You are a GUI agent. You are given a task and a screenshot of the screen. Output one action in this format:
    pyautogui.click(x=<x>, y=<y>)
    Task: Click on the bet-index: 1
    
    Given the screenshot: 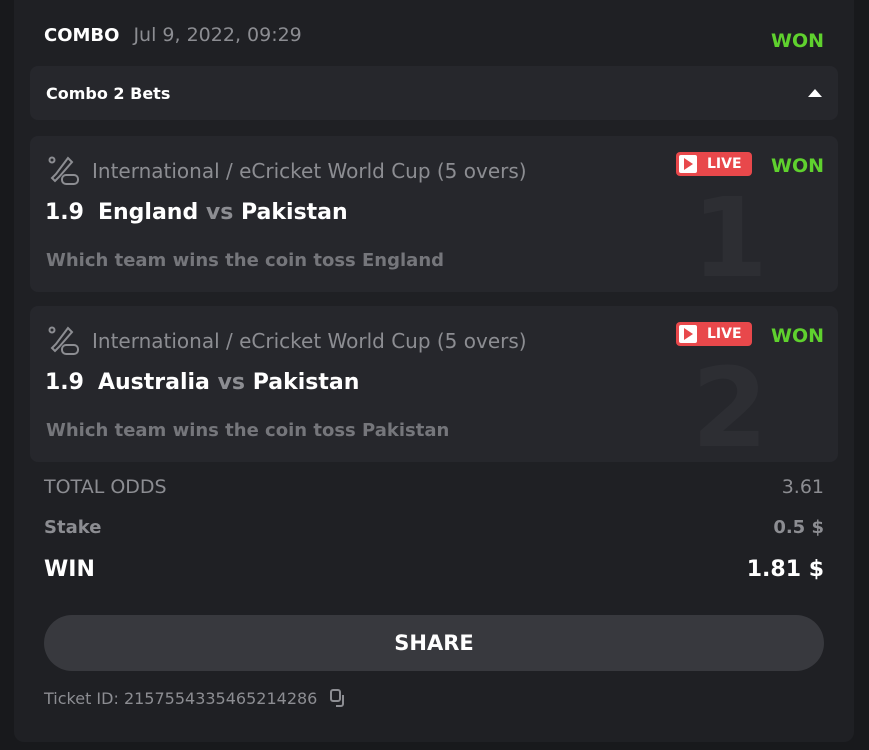 What is the action you would take?
    pyautogui.click(x=729, y=233)
    